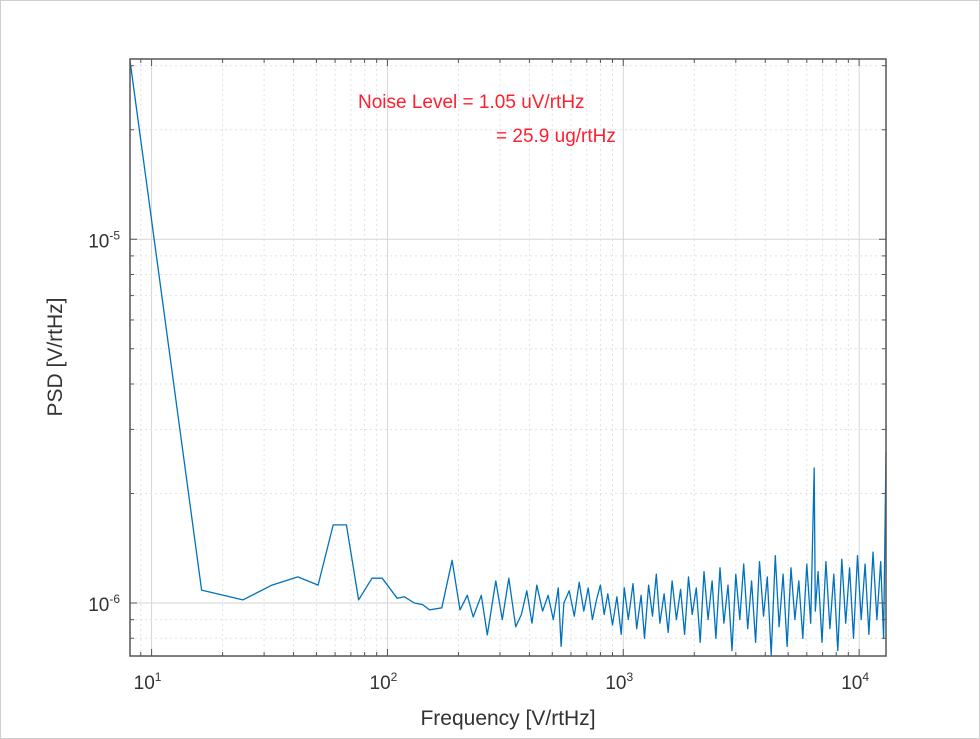 The height and width of the screenshot is (739, 980). What do you see at coordinates (104, 240) in the screenshot?
I see `y-tick-label: 10⁻⁵` at bounding box center [104, 240].